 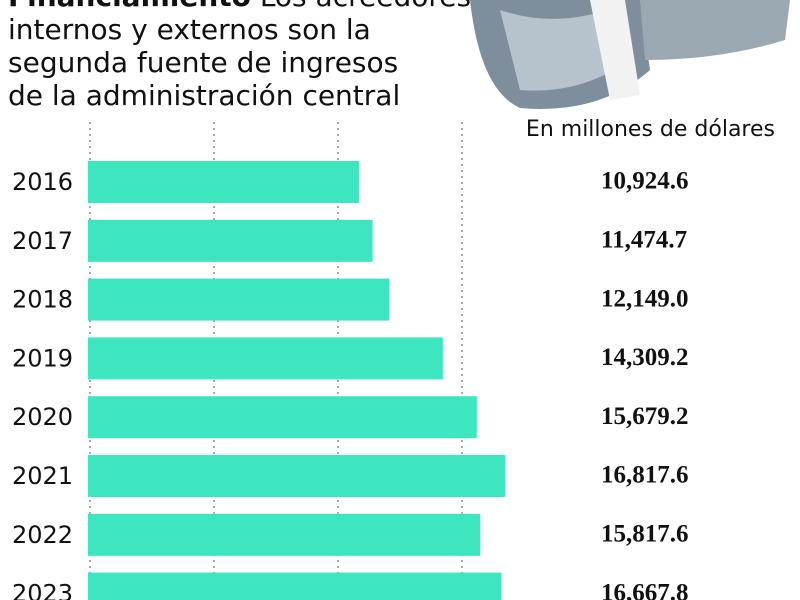 I want to click on y-tick-label: 2020, so click(x=42, y=417).